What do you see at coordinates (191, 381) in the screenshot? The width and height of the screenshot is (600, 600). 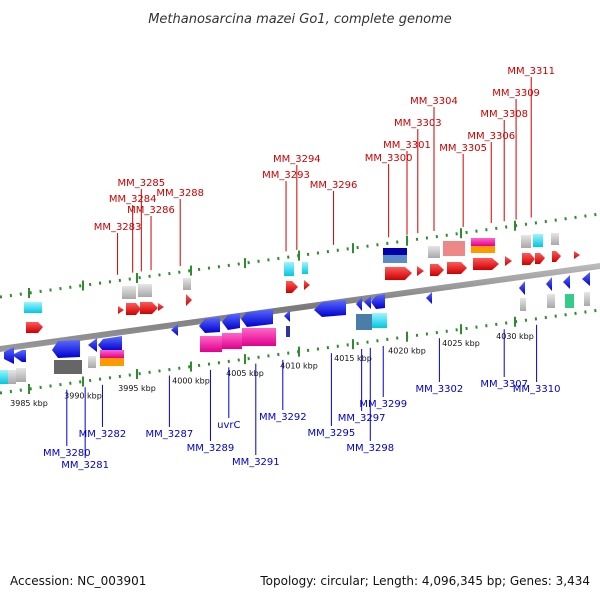 I see `scale-tick-label: 4000 kbp` at bounding box center [191, 381].